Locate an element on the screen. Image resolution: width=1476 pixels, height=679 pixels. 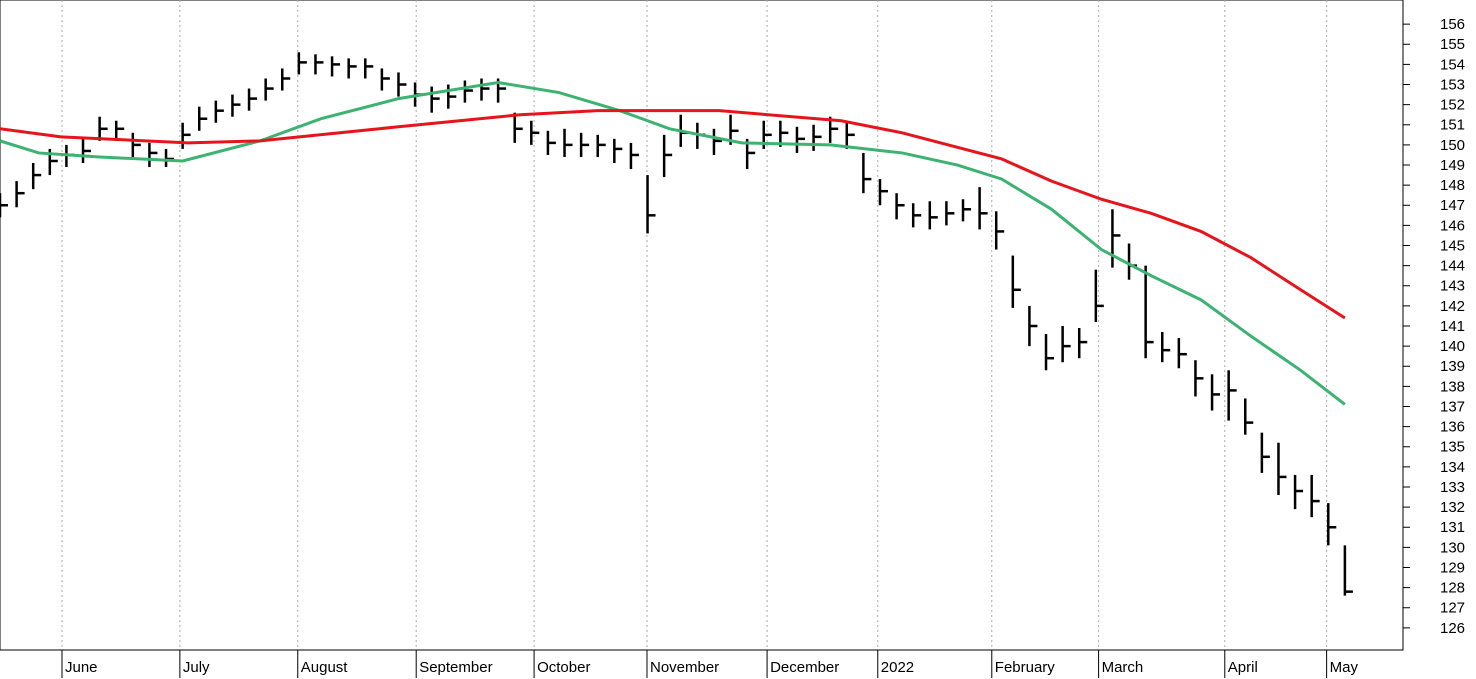
y-tick-label: 143 is located at coordinates (1452, 286).